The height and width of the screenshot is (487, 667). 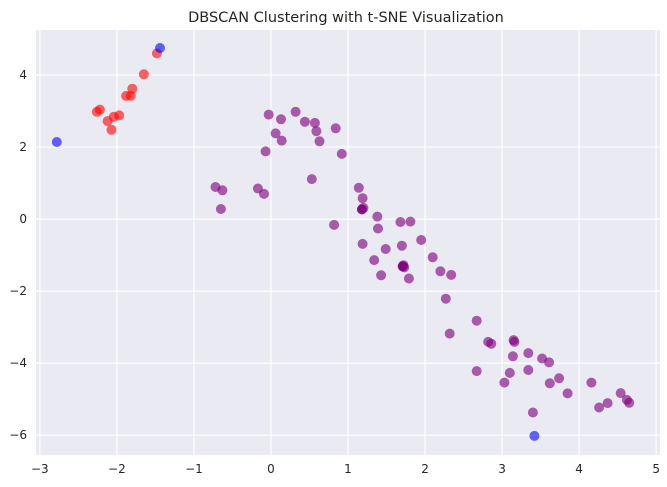 I want to click on x-tick-label: 0, so click(x=271, y=469).